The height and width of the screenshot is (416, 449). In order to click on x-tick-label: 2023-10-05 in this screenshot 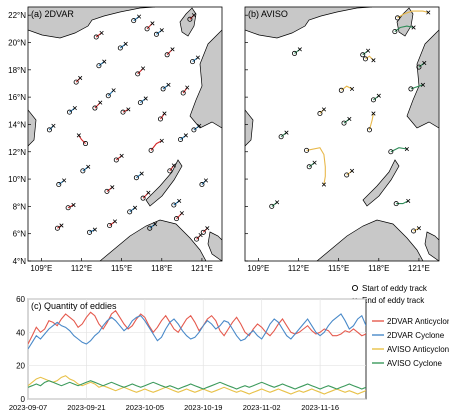, I will do `click(145, 407)`.